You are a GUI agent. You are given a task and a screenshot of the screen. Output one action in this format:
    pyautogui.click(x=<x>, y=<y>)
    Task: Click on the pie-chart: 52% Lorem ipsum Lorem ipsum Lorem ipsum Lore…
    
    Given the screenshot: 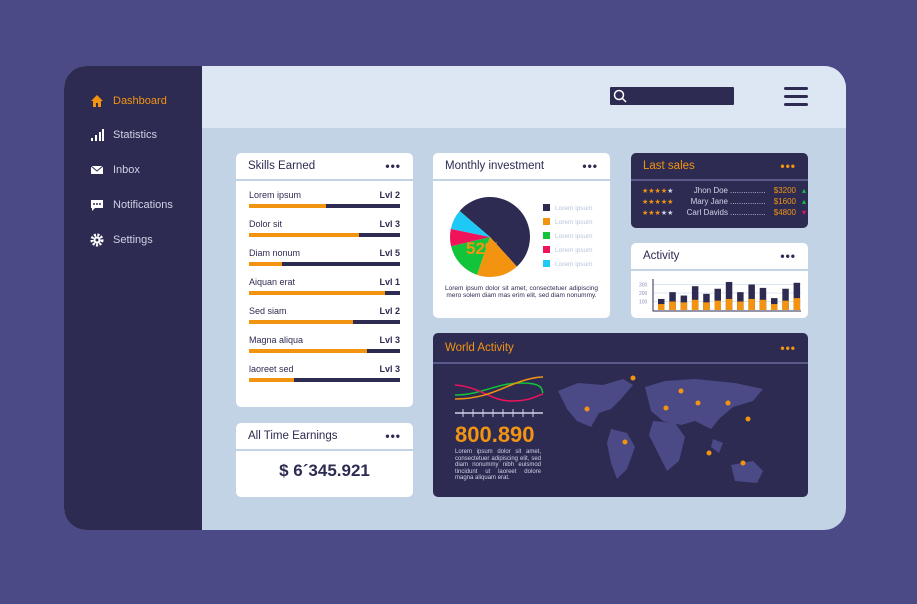 What is the action you would take?
    pyautogui.click(x=521, y=237)
    